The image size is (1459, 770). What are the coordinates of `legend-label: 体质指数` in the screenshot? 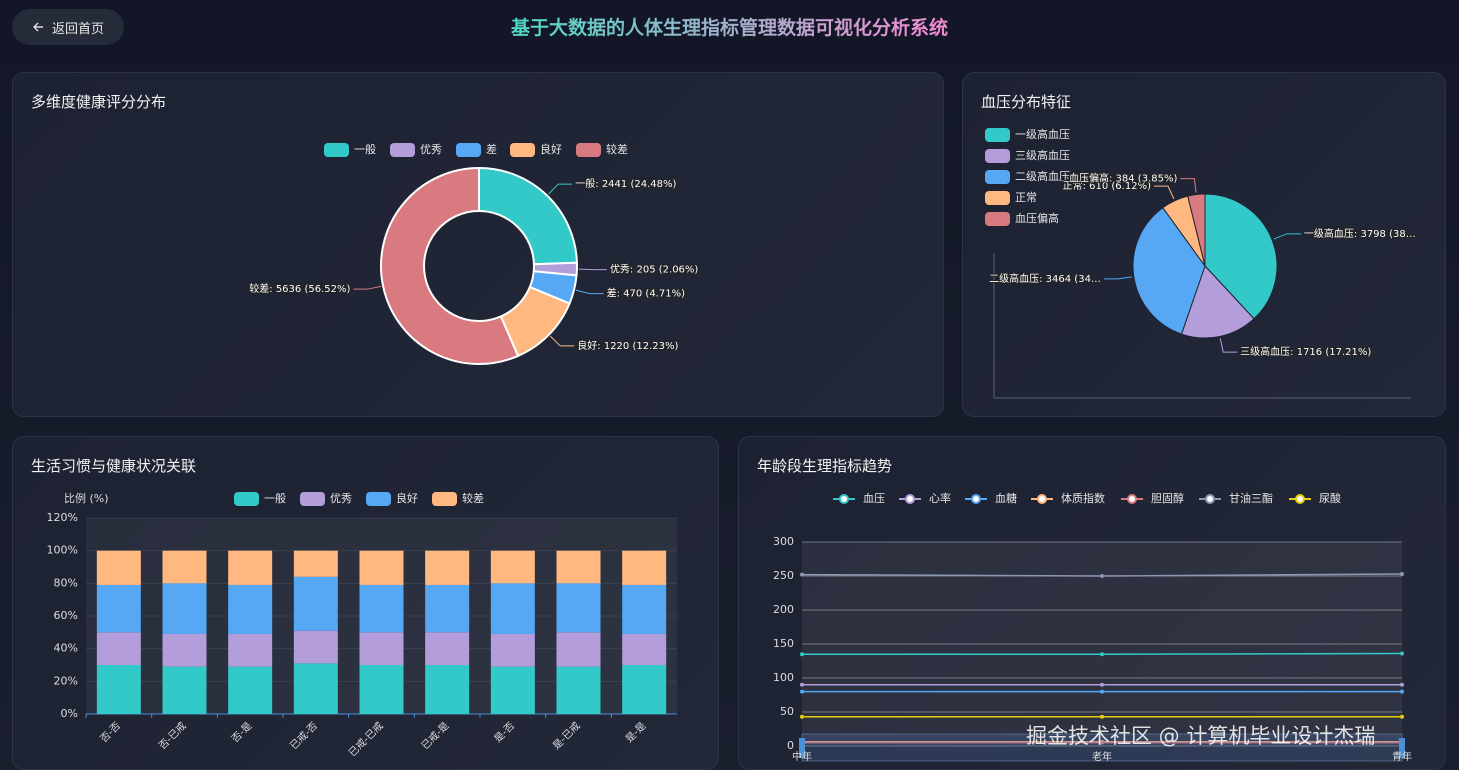 It's located at (1083, 498).